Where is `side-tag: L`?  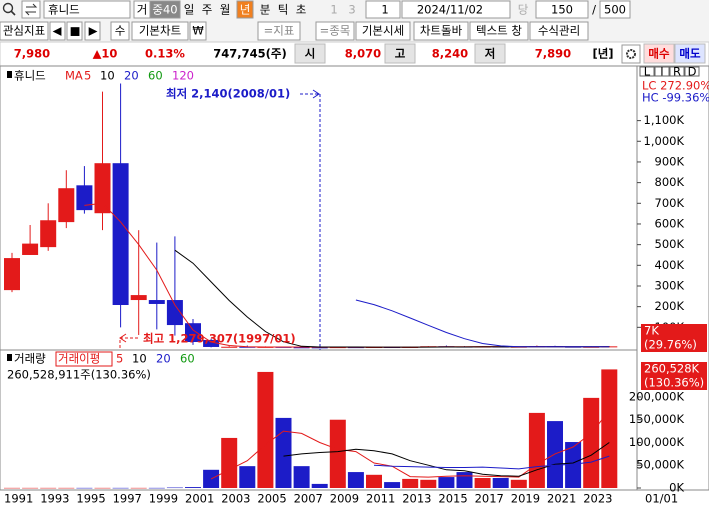
side-tag: L is located at coordinates (647, 72).